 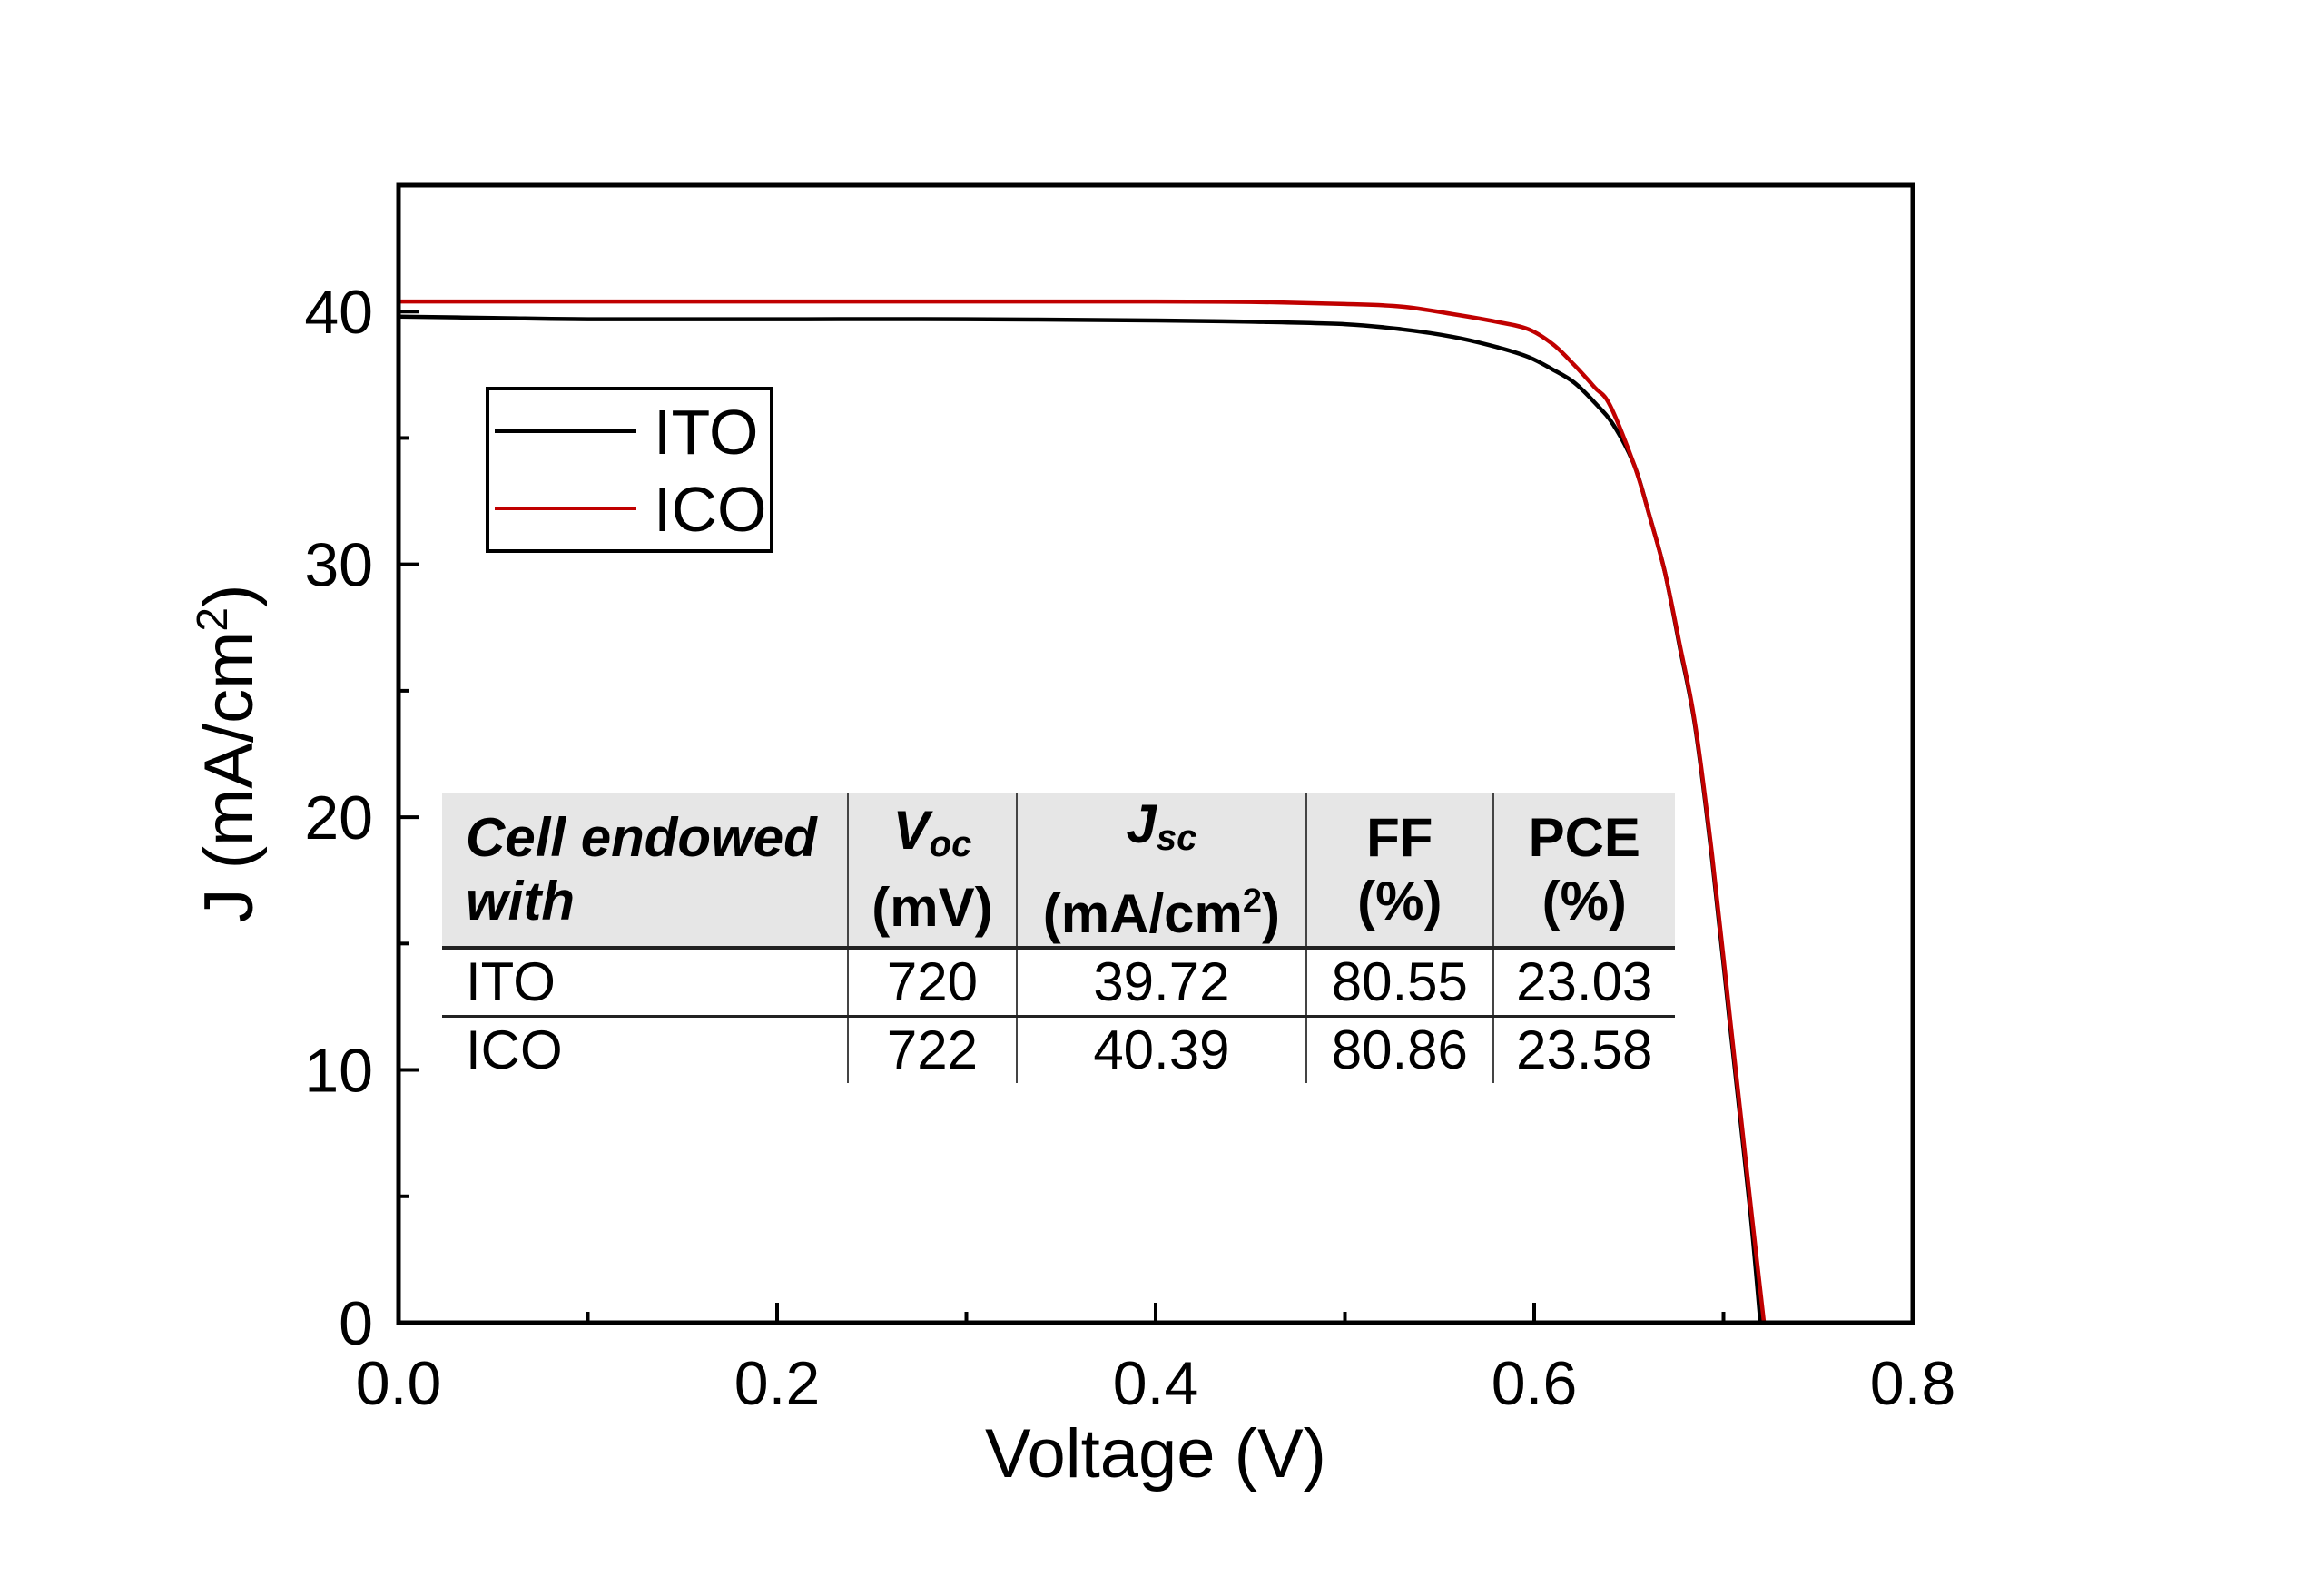 I want to click on header-voc-unit: (mV), so click(x=932, y=908).